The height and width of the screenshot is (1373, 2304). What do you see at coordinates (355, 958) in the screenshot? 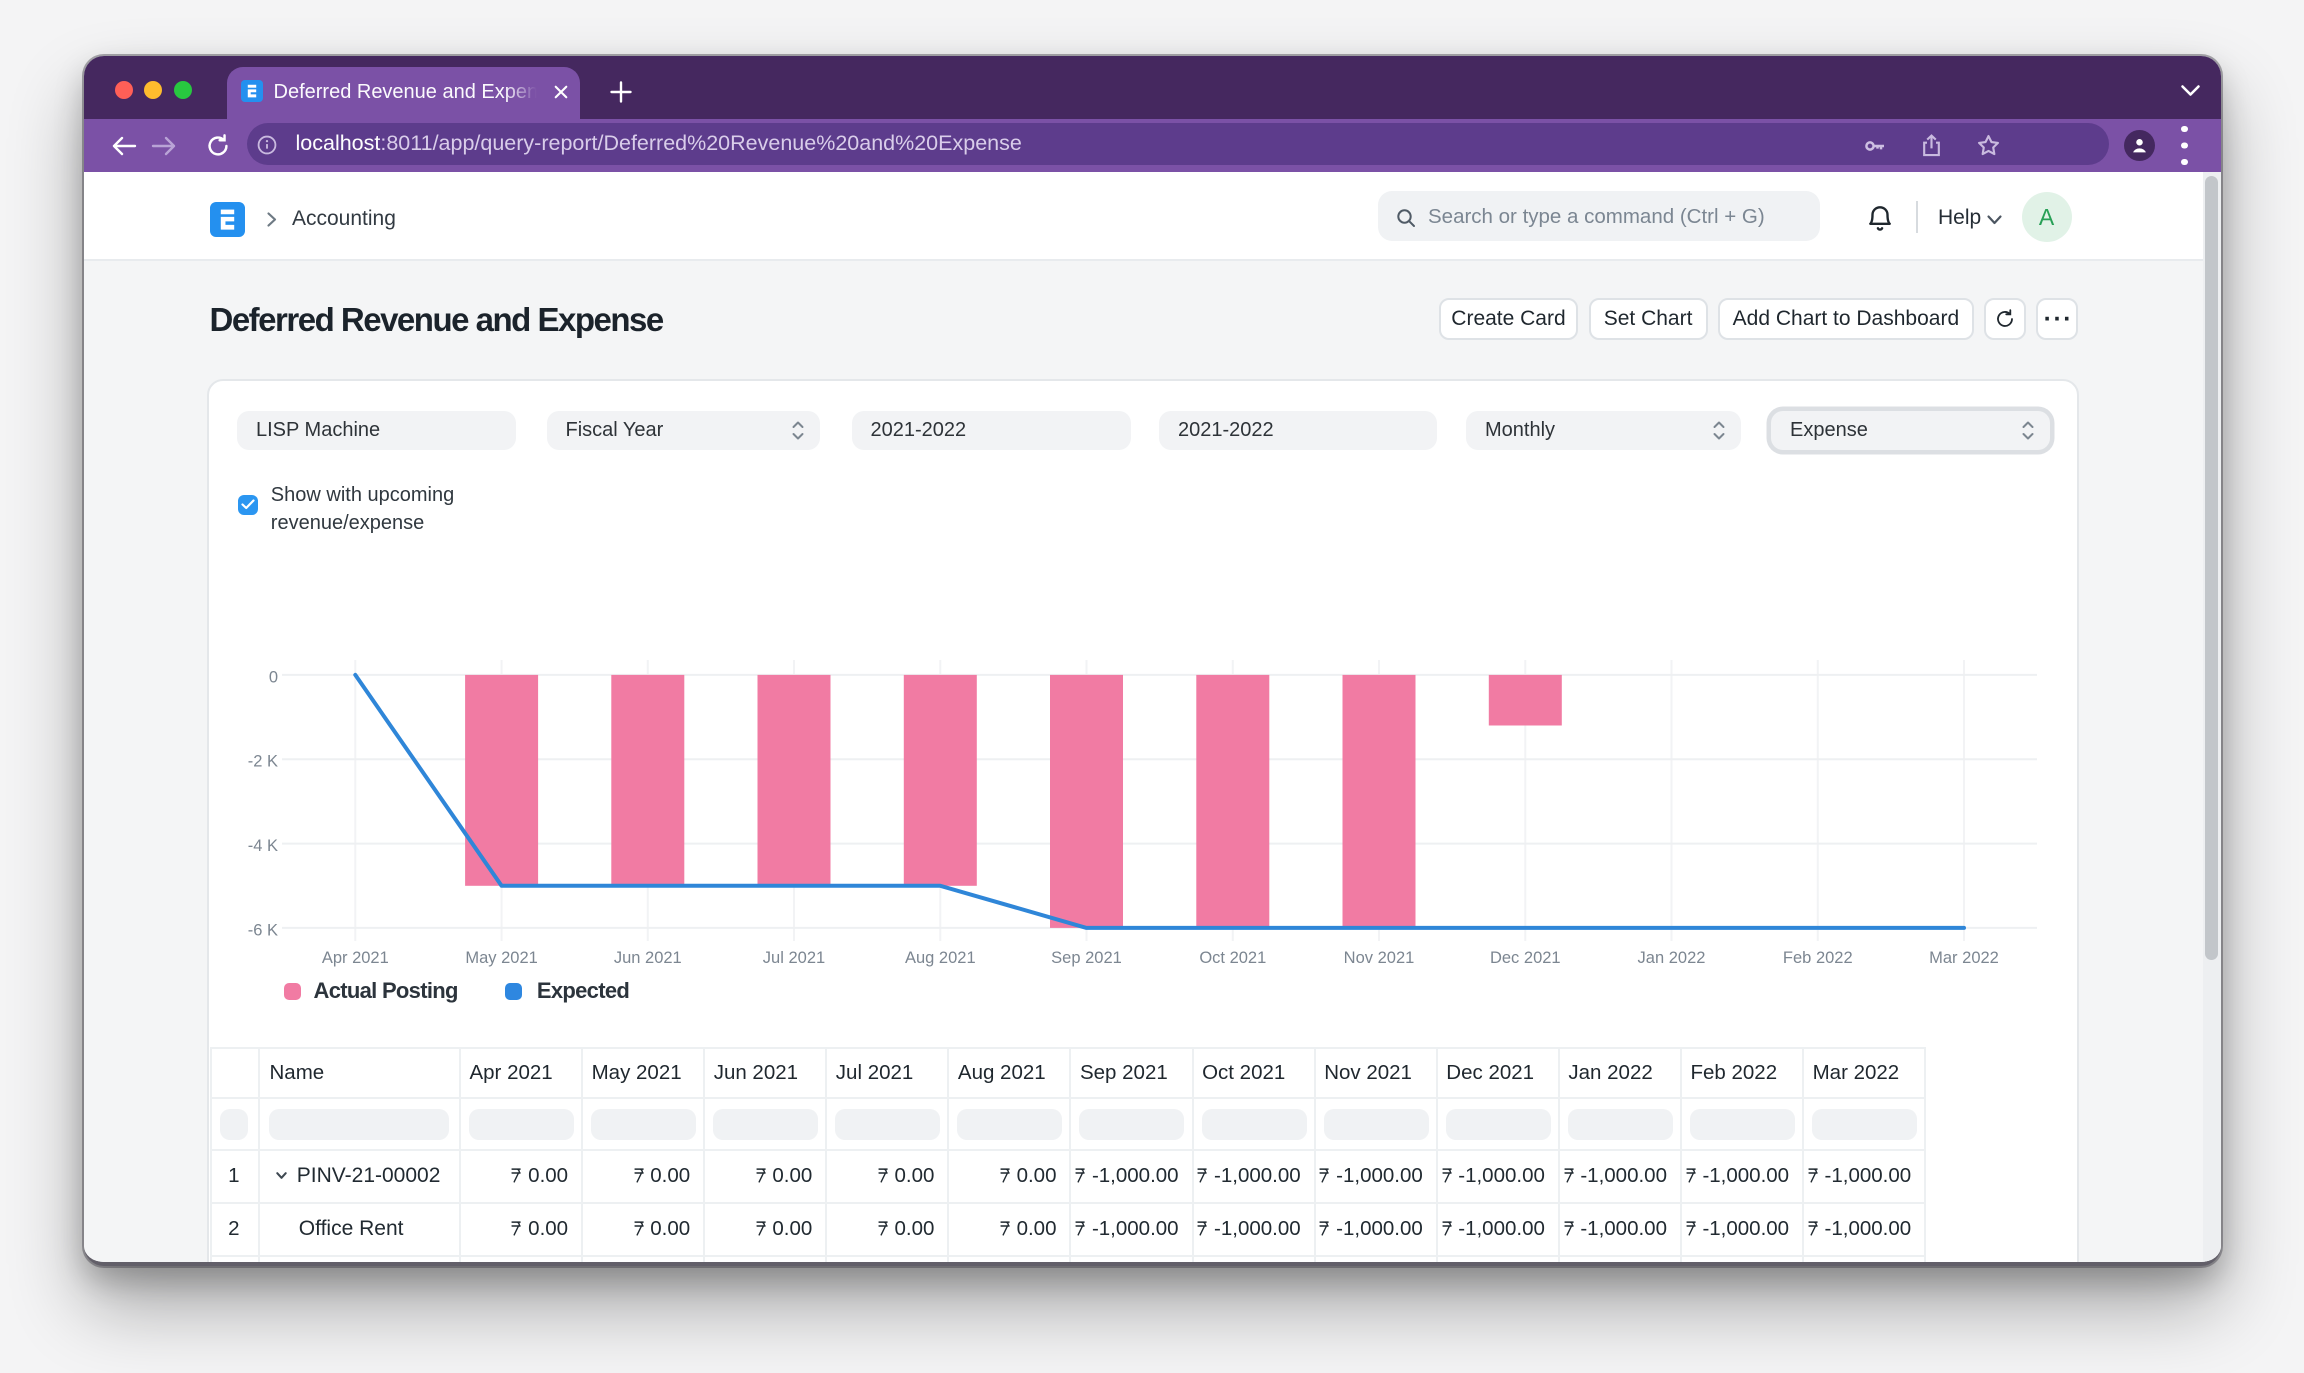
I see `svg-text: Apr 2021` at bounding box center [355, 958].